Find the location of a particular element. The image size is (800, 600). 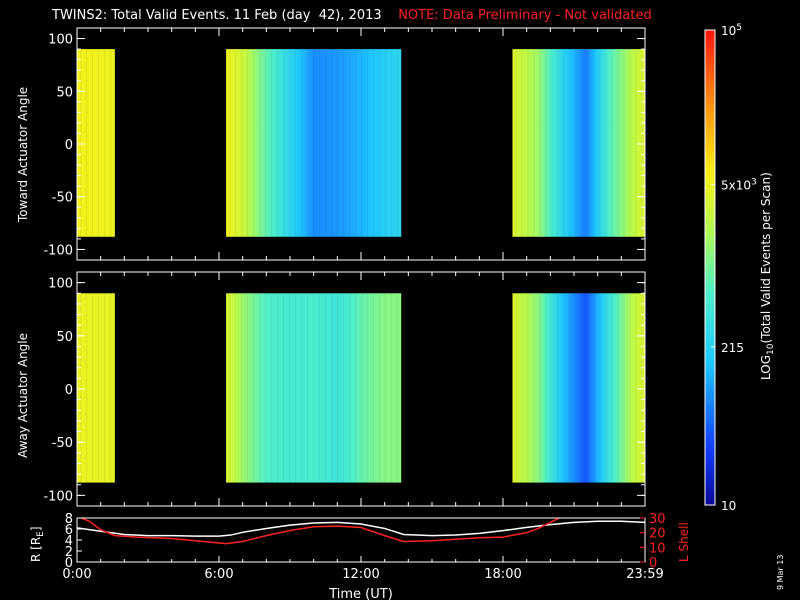

orbit-lines is located at coordinates (361, 531).